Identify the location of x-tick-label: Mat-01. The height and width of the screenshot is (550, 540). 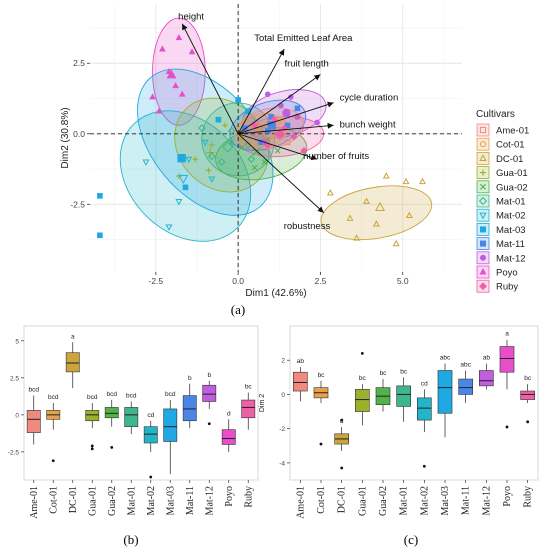
(404, 500).